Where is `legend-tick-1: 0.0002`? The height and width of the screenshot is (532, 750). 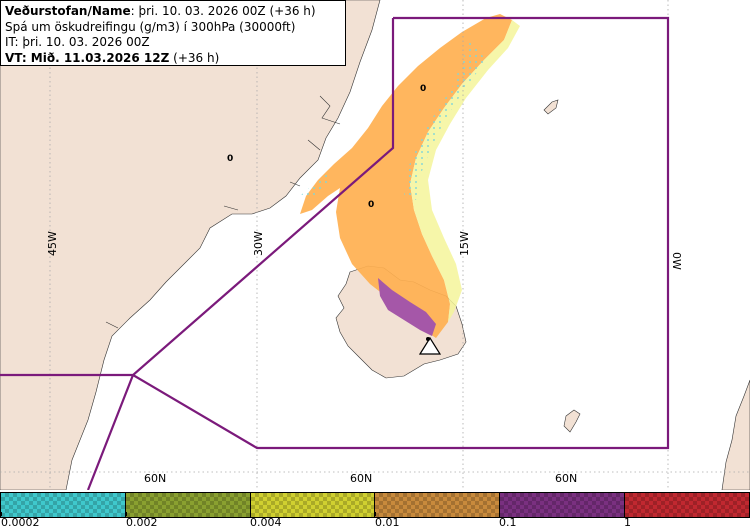 legend-tick-1: 0.0002 is located at coordinates (20, 520).